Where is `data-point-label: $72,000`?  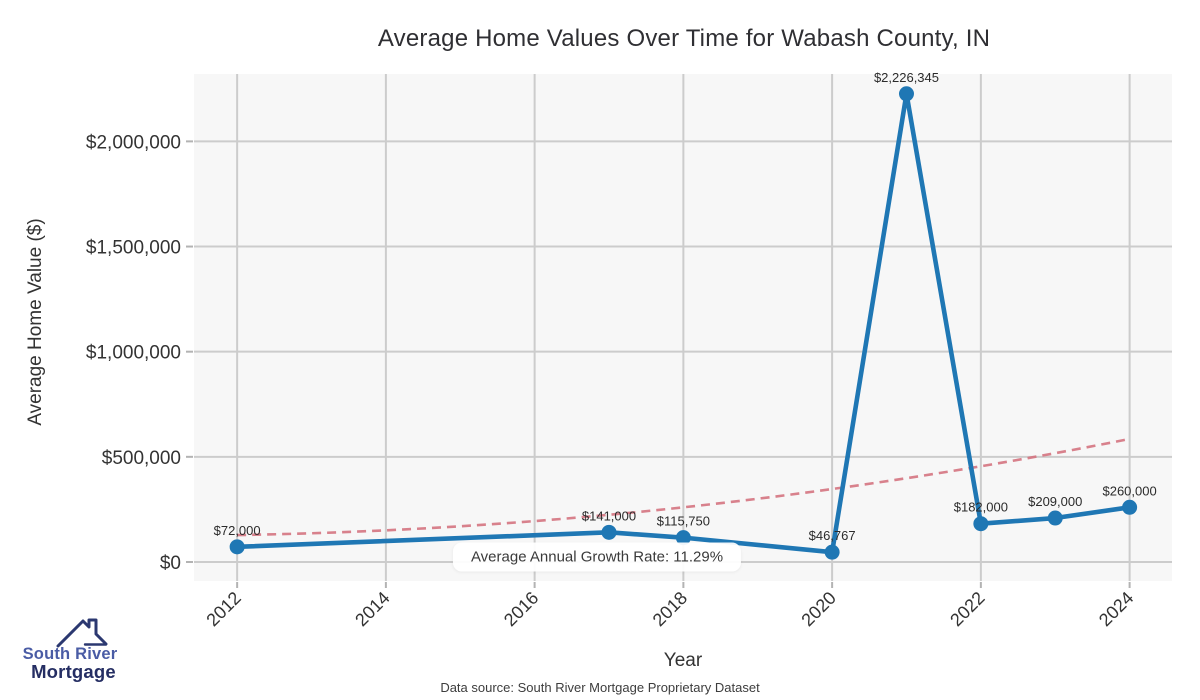
data-point-label: $72,000 is located at coordinates (237, 530).